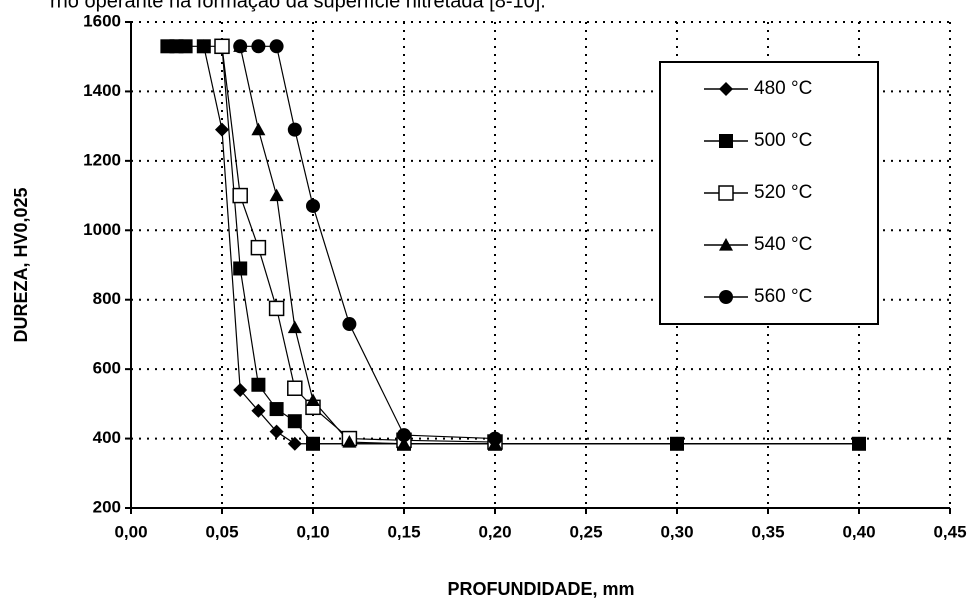 The width and height of the screenshot is (976, 606). Describe the element at coordinates (676, 531) in the screenshot. I see `x-tick-label: 0,30` at that location.